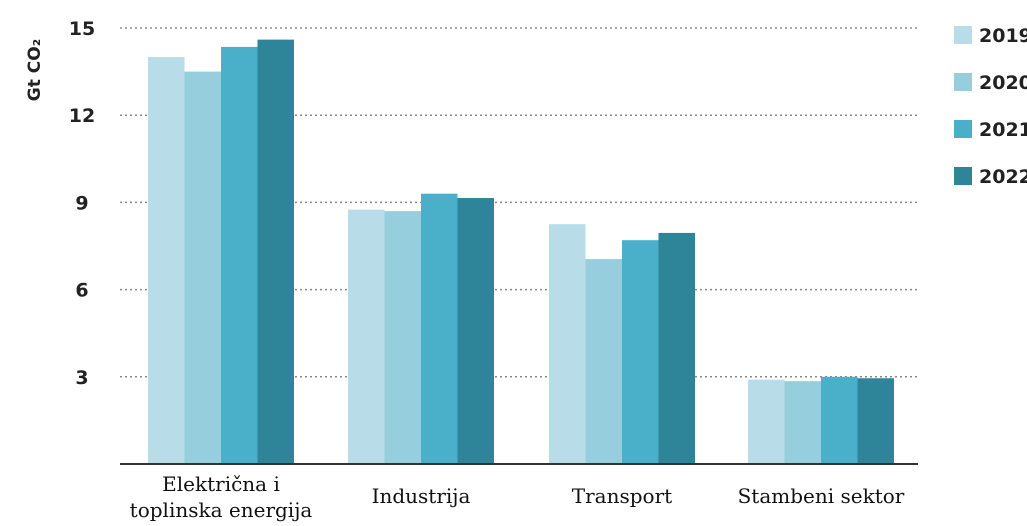 The height and width of the screenshot is (526, 1027). I want to click on x-category-label: Industrija, so click(421, 496).